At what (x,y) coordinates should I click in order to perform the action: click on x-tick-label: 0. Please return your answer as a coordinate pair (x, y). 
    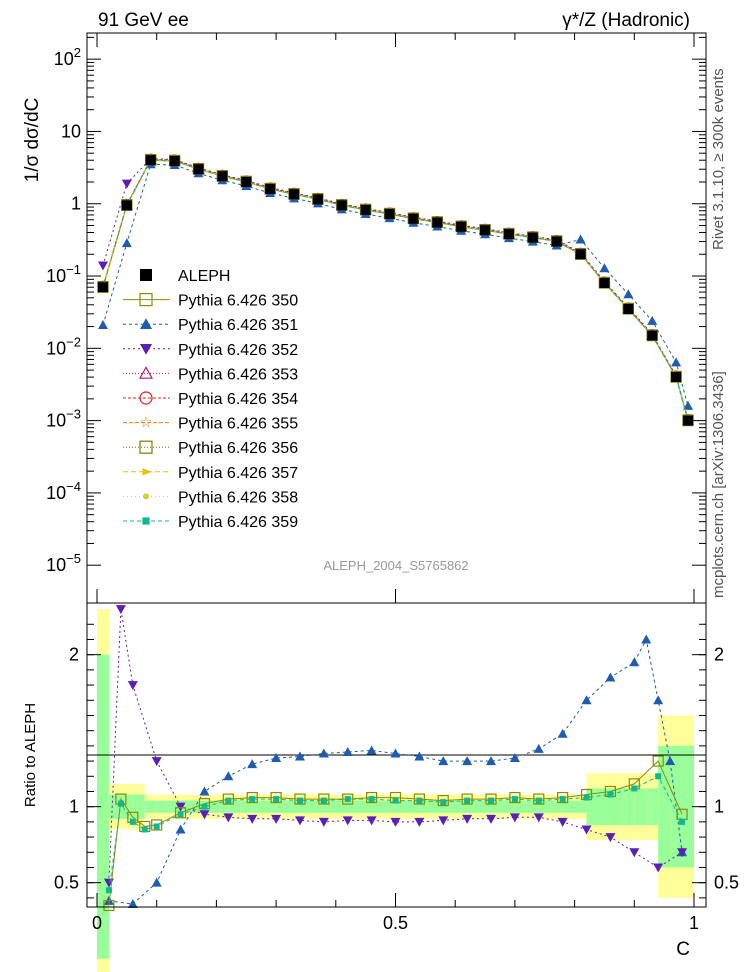
    Looking at the image, I should click on (97, 923).